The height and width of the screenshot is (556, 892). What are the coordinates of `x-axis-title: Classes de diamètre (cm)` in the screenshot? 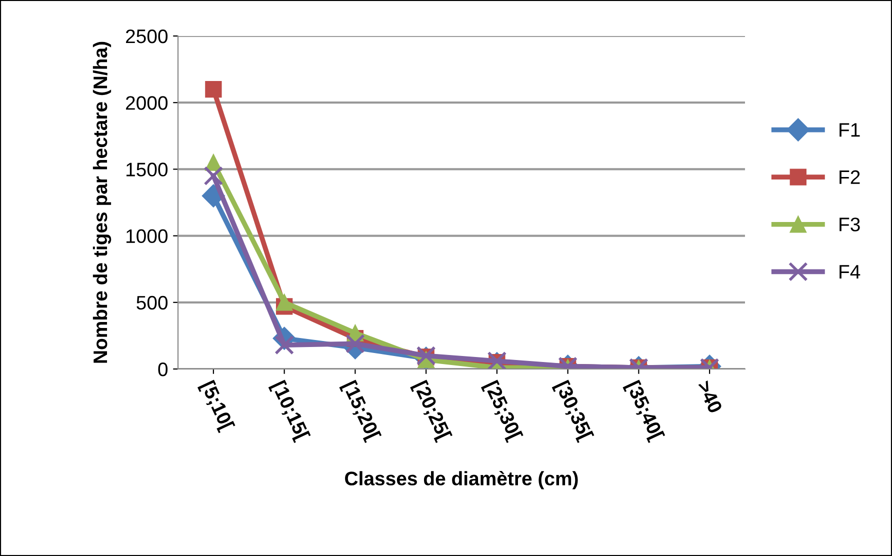 It's located at (461, 480).